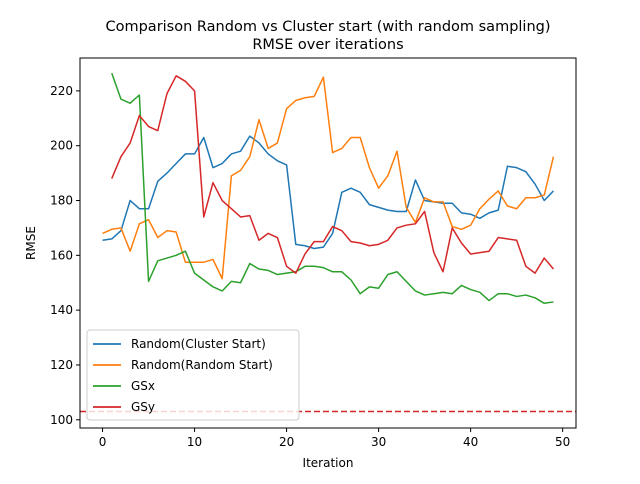  Describe the element at coordinates (61, 146) in the screenshot. I see `y-tick-label: 200` at that location.